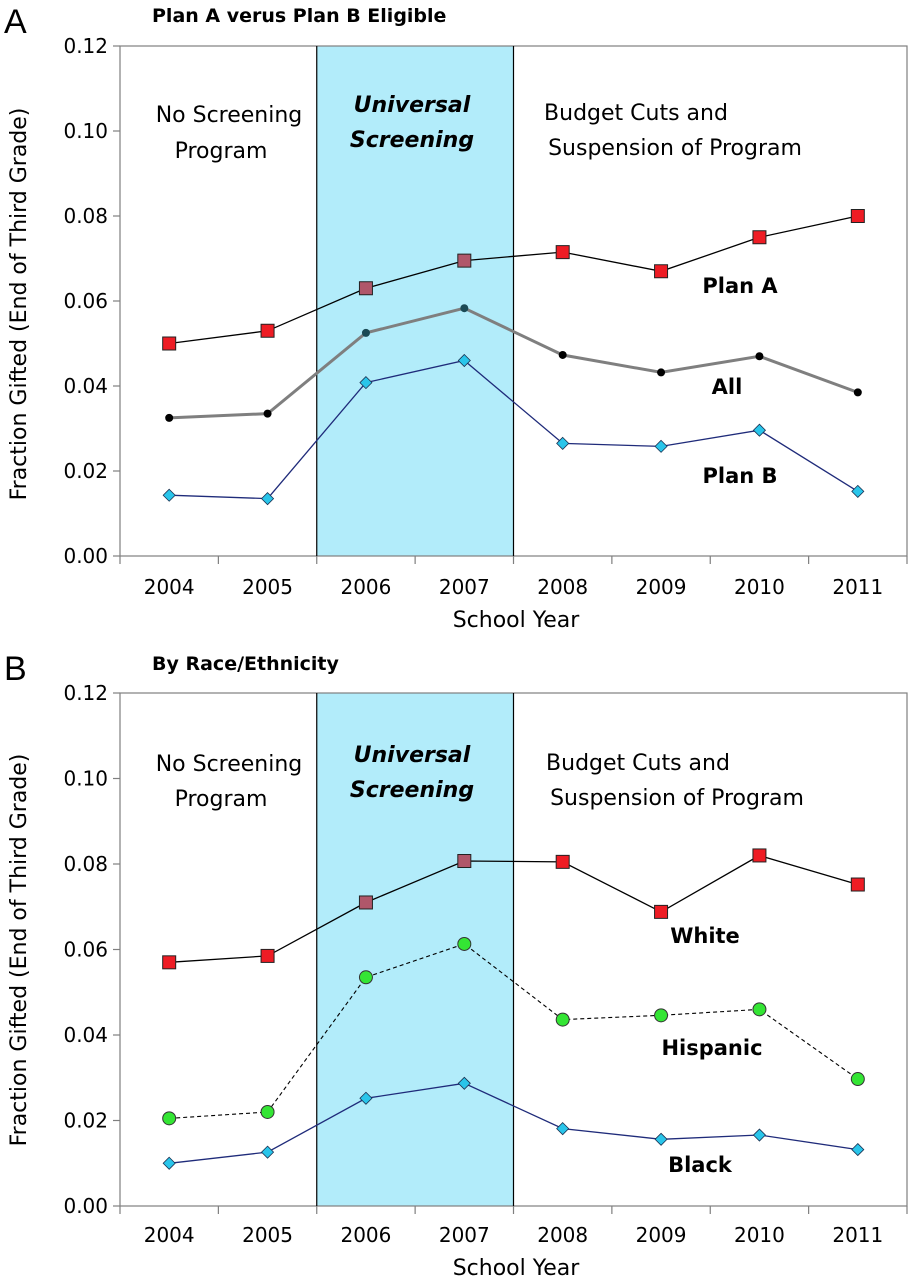  I want to click on panel-letter: B, so click(15, 669).